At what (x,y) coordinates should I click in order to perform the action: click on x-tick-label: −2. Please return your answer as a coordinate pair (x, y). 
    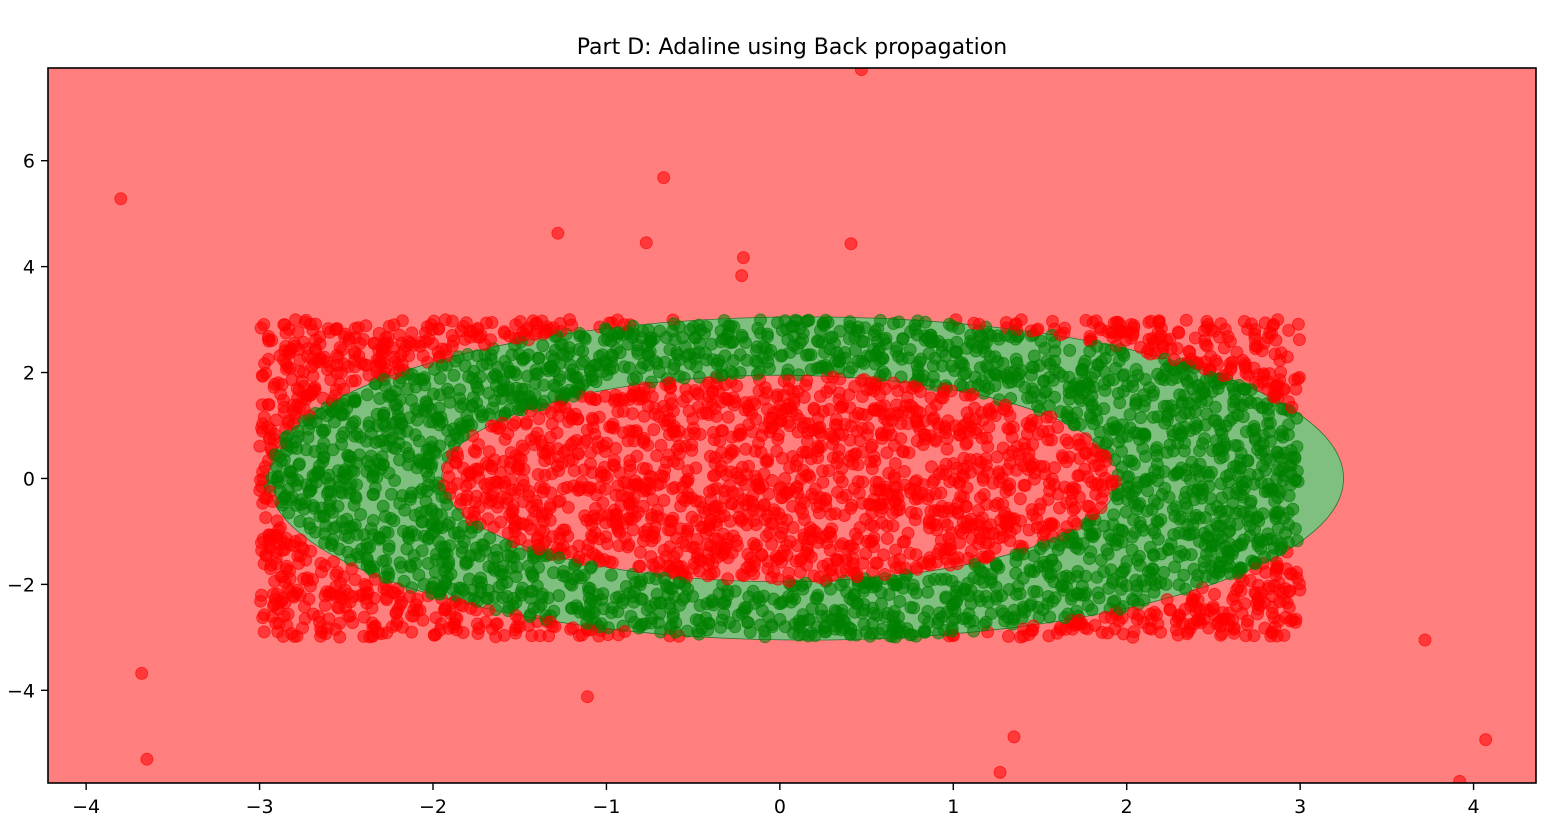
    Looking at the image, I should click on (433, 807).